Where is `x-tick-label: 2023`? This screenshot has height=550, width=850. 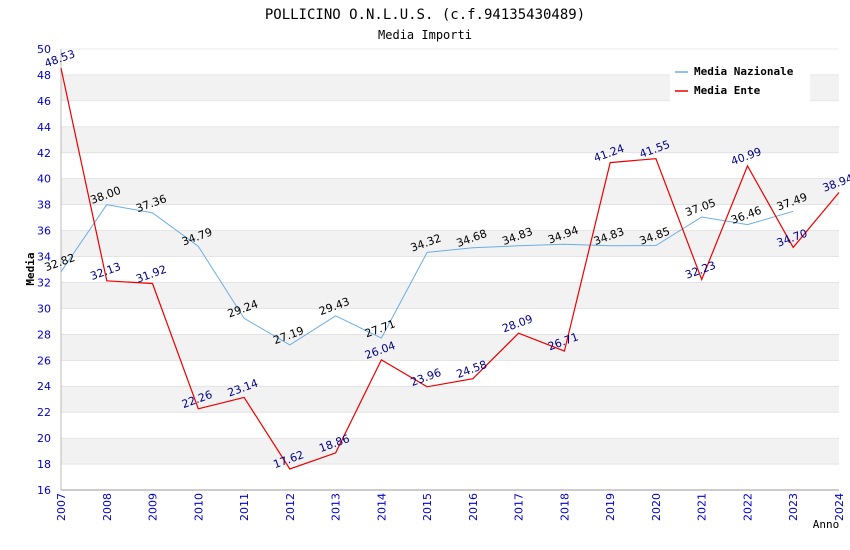
x-tick-label: 2023 is located at coordinates (793, 507).